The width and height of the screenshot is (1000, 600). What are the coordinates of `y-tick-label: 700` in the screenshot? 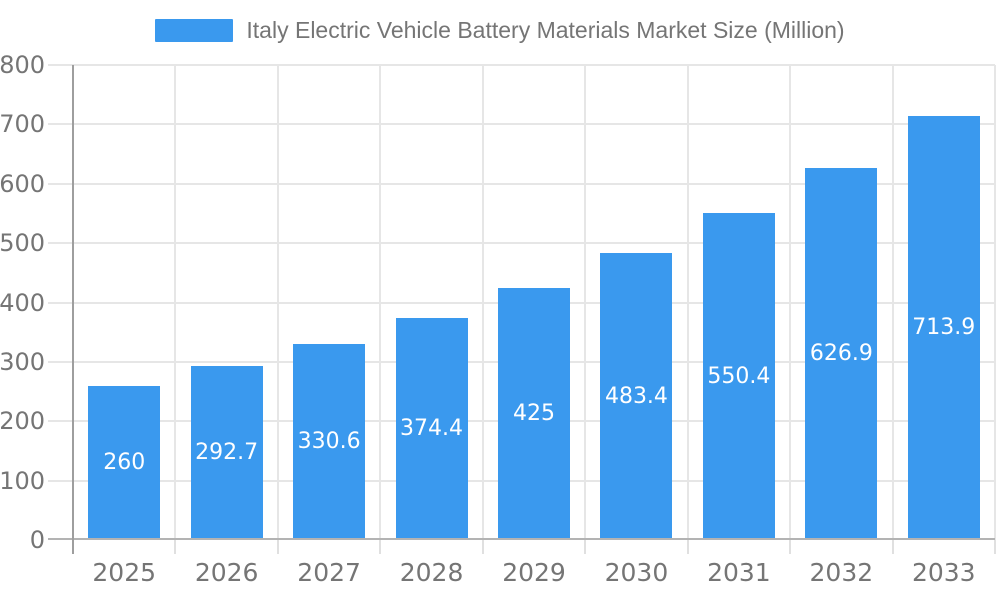 It's located at (22, 124).